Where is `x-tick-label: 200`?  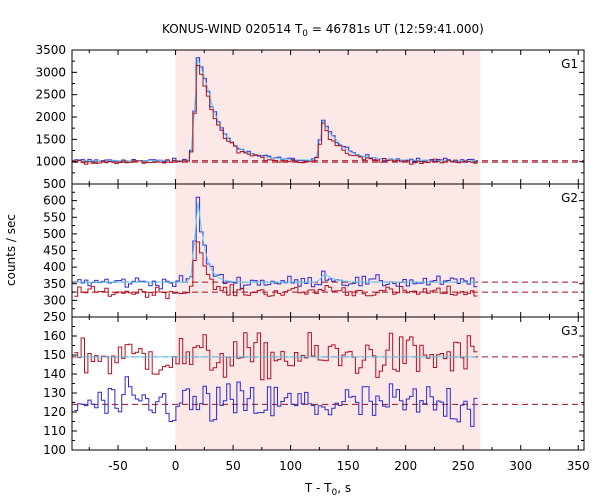 x-tick-label: 200 is located at coordinates (405, 466).